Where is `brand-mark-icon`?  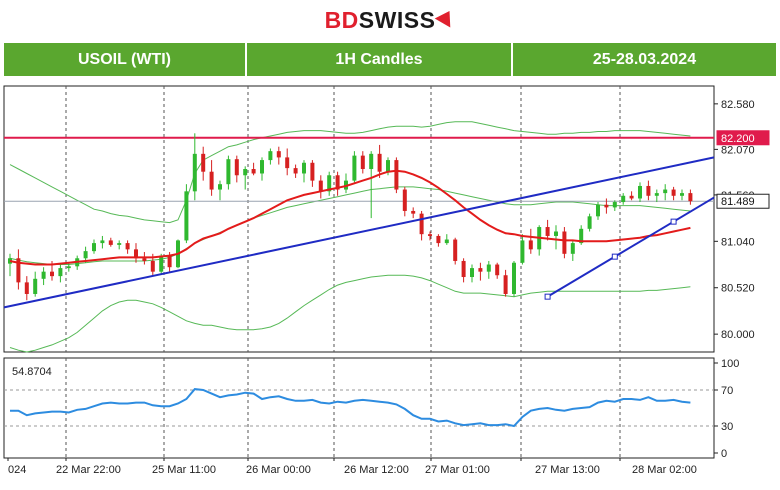
brand-mark-icon is located at coordinates (446, 17).